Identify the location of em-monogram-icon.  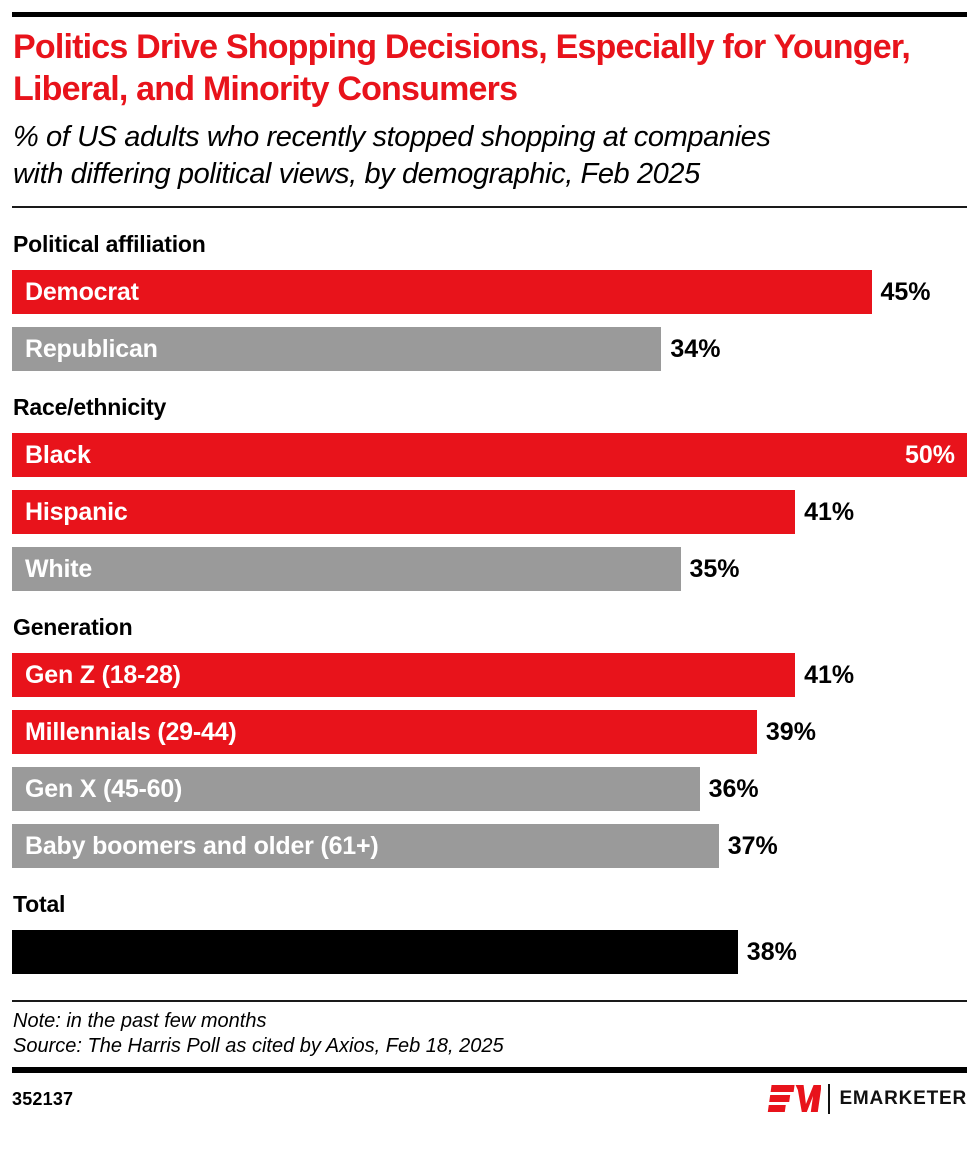
(795, 1098).